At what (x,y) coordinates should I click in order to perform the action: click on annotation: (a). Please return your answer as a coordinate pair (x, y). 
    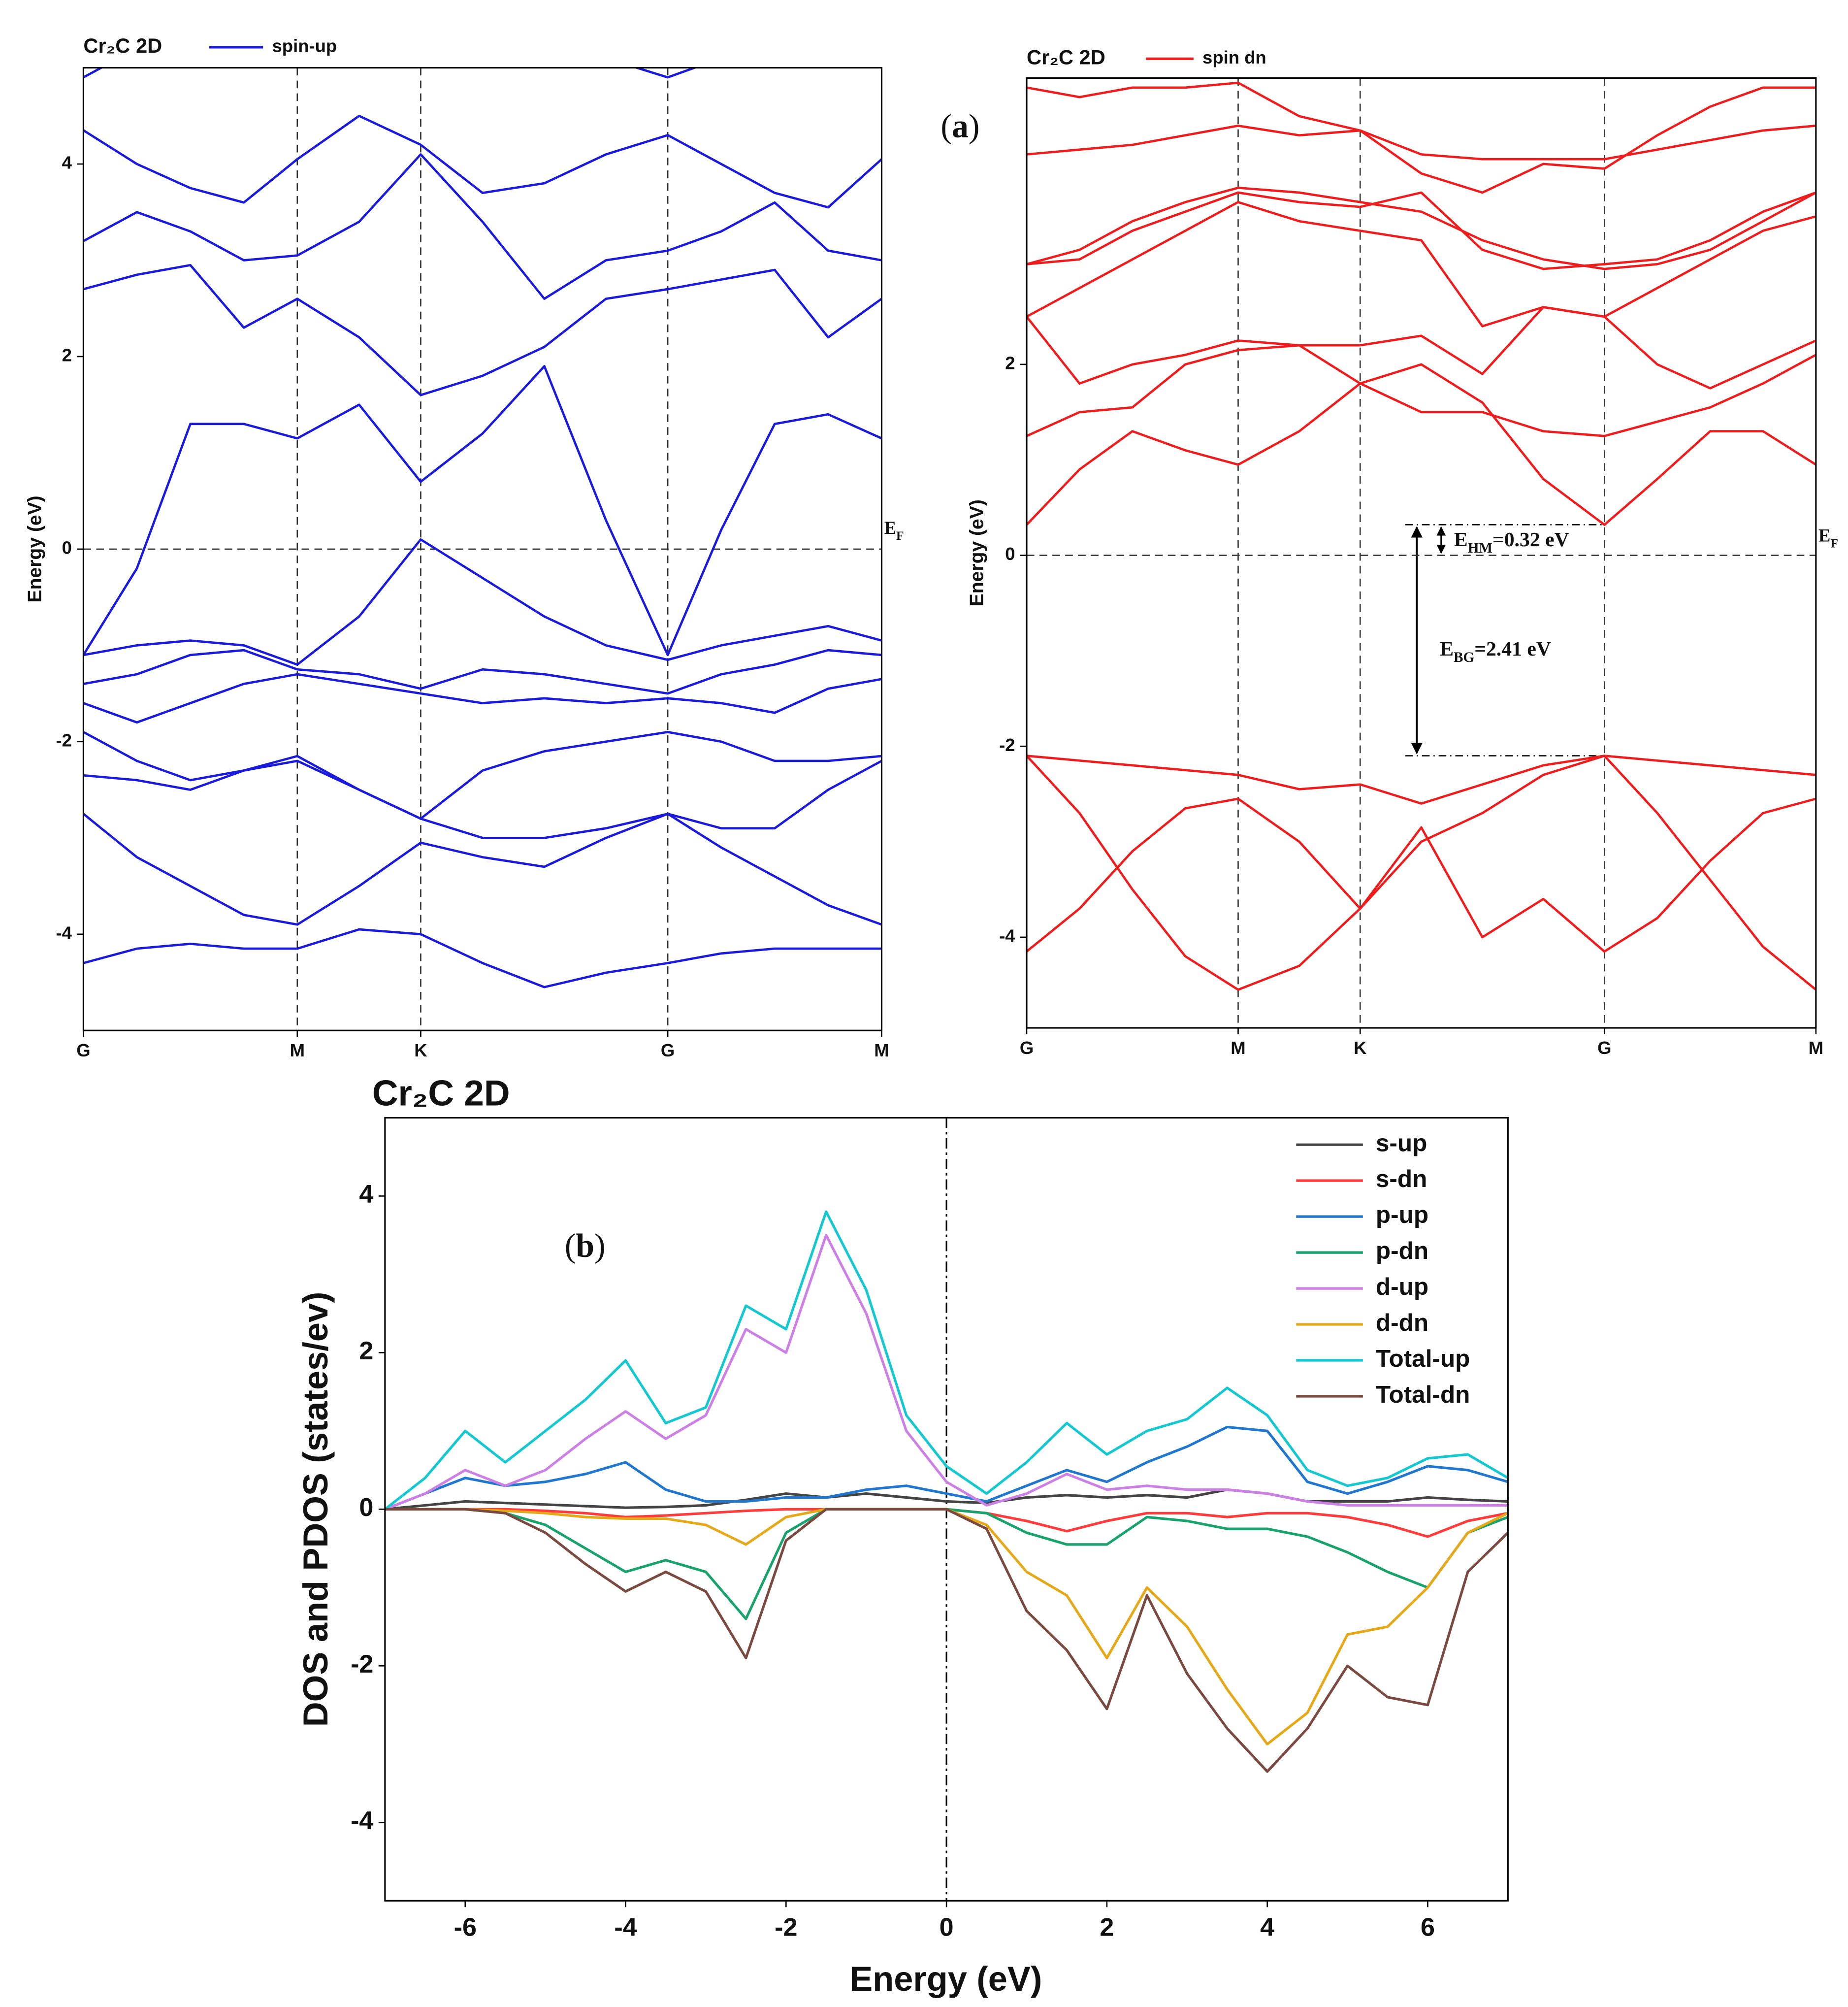
    Looking at the image, I should click on (959, 125).